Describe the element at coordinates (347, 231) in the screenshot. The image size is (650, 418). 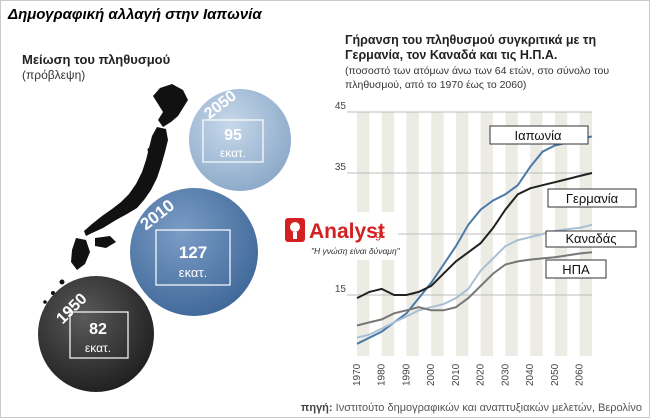
I see `analyst-brand: Analyst` at that location.